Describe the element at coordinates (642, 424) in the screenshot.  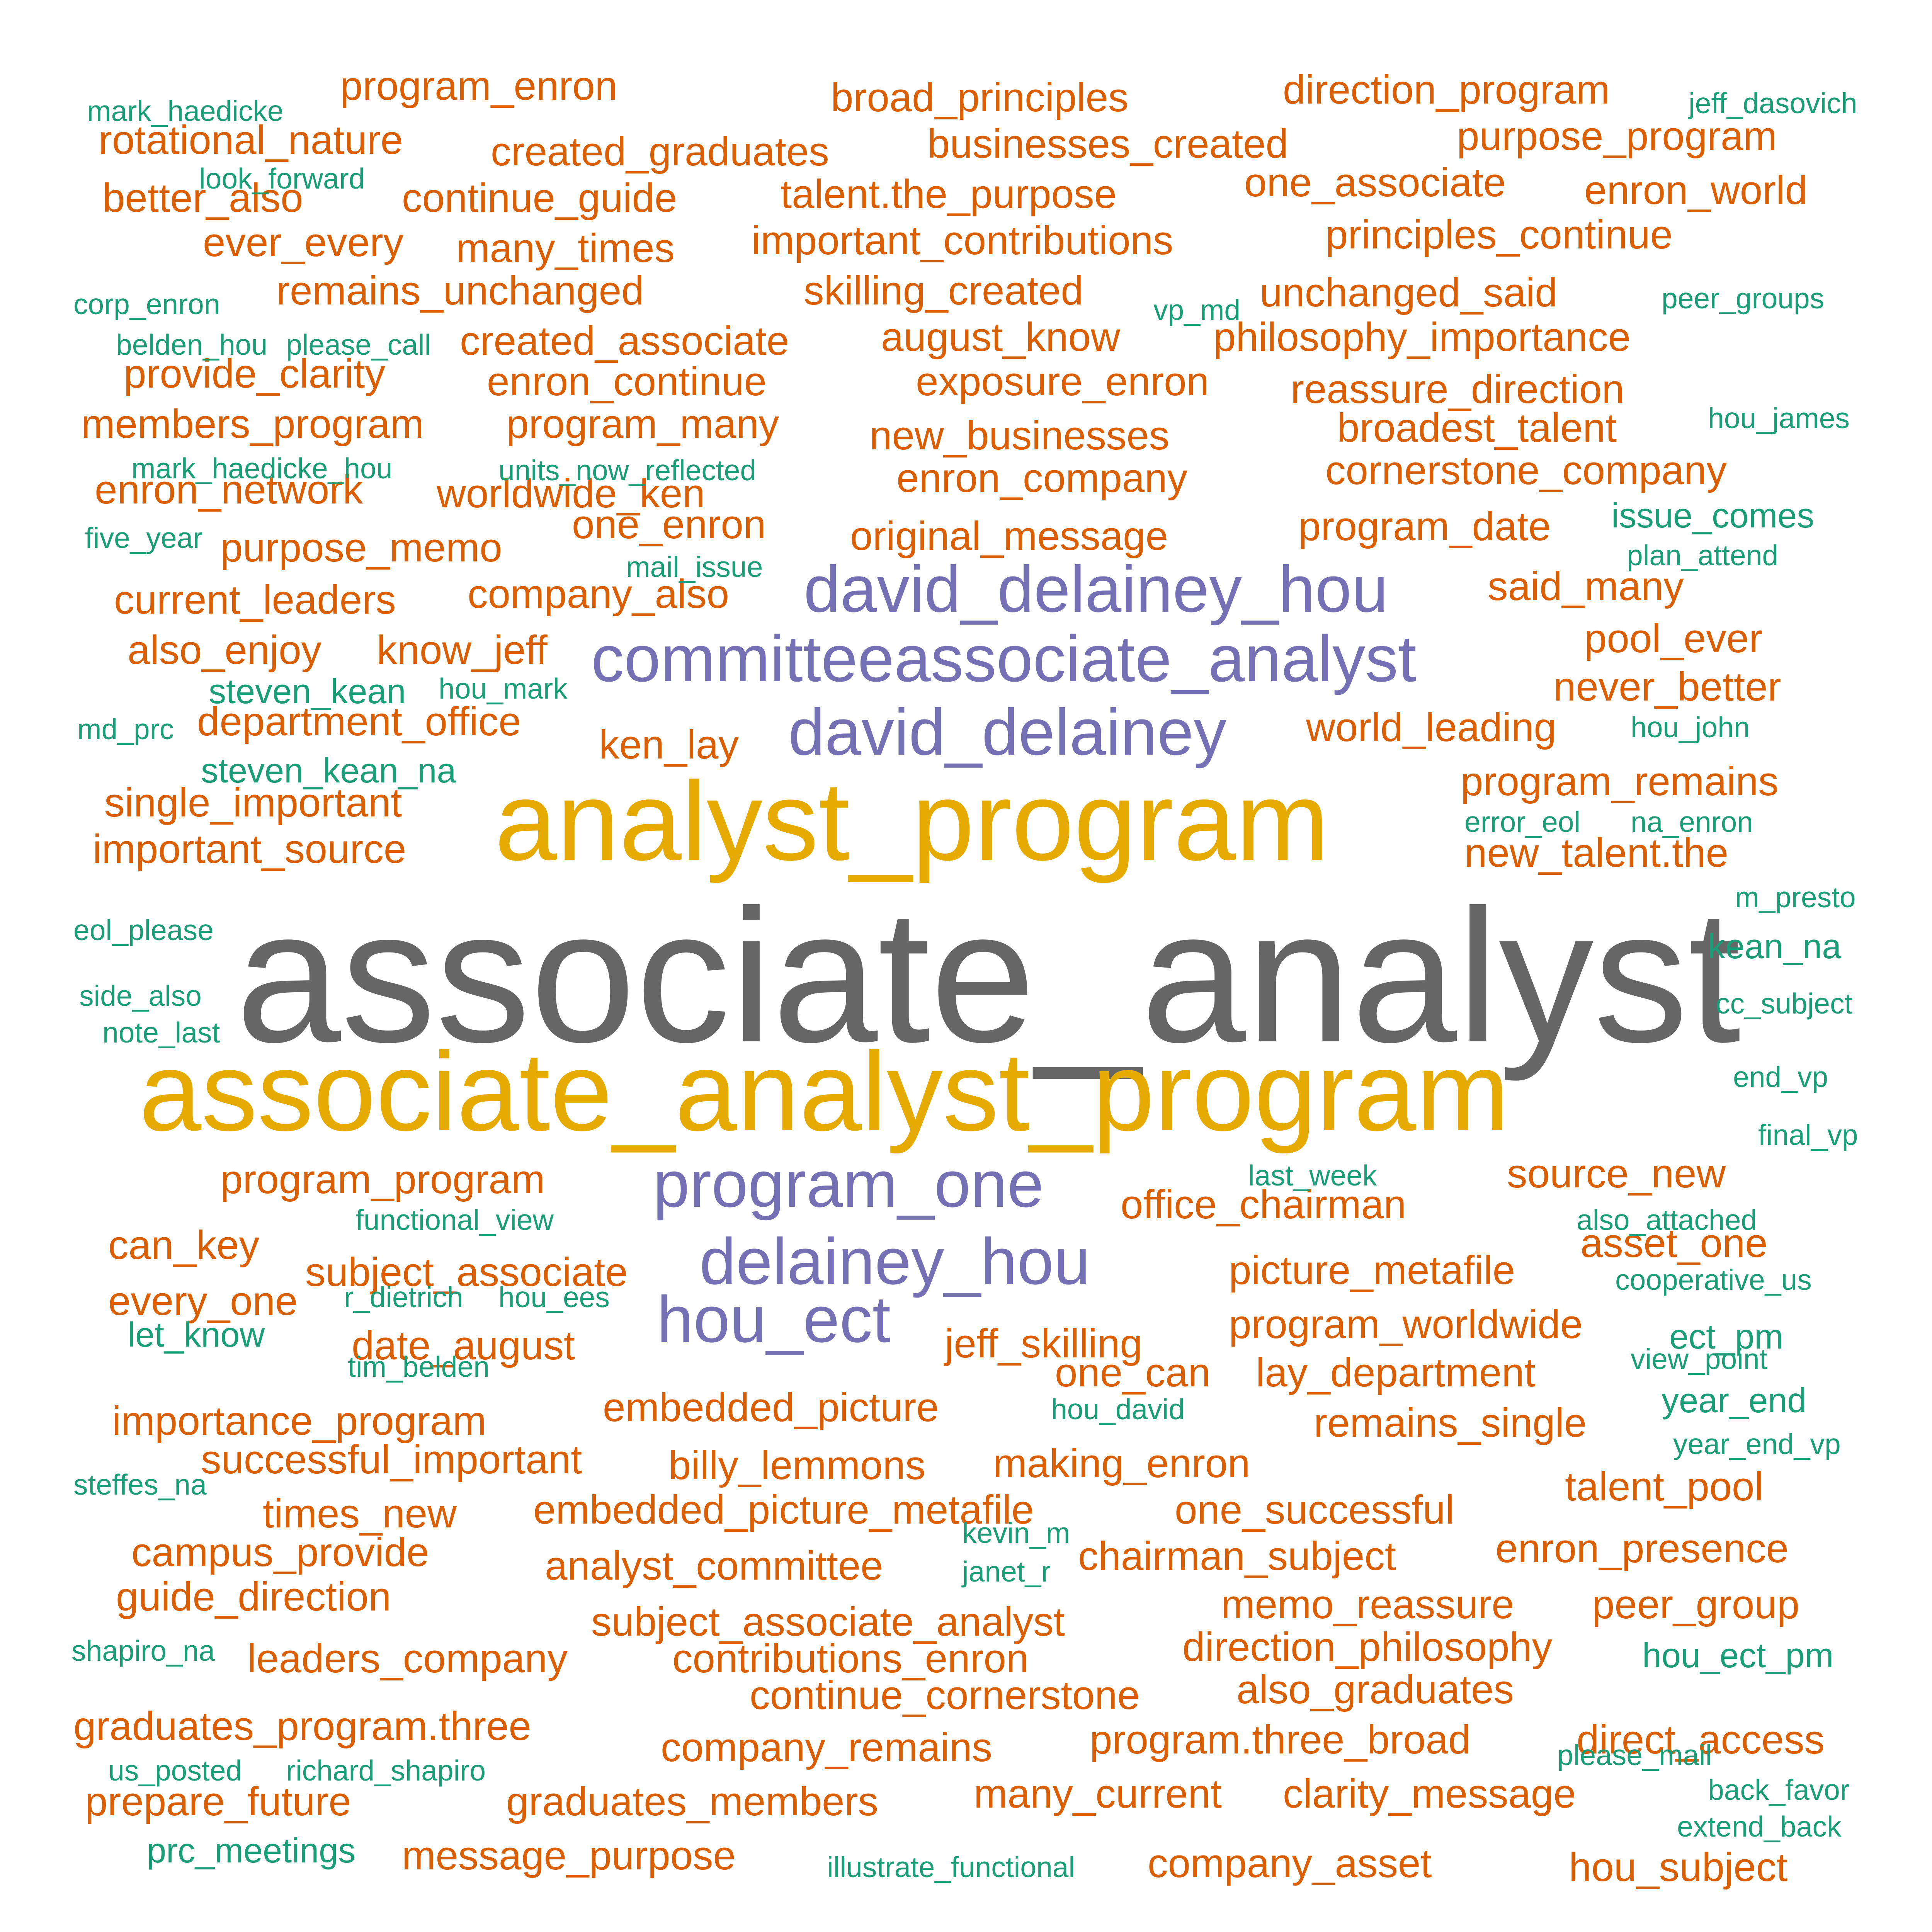
I see `word-program-many: program_many` at that location.